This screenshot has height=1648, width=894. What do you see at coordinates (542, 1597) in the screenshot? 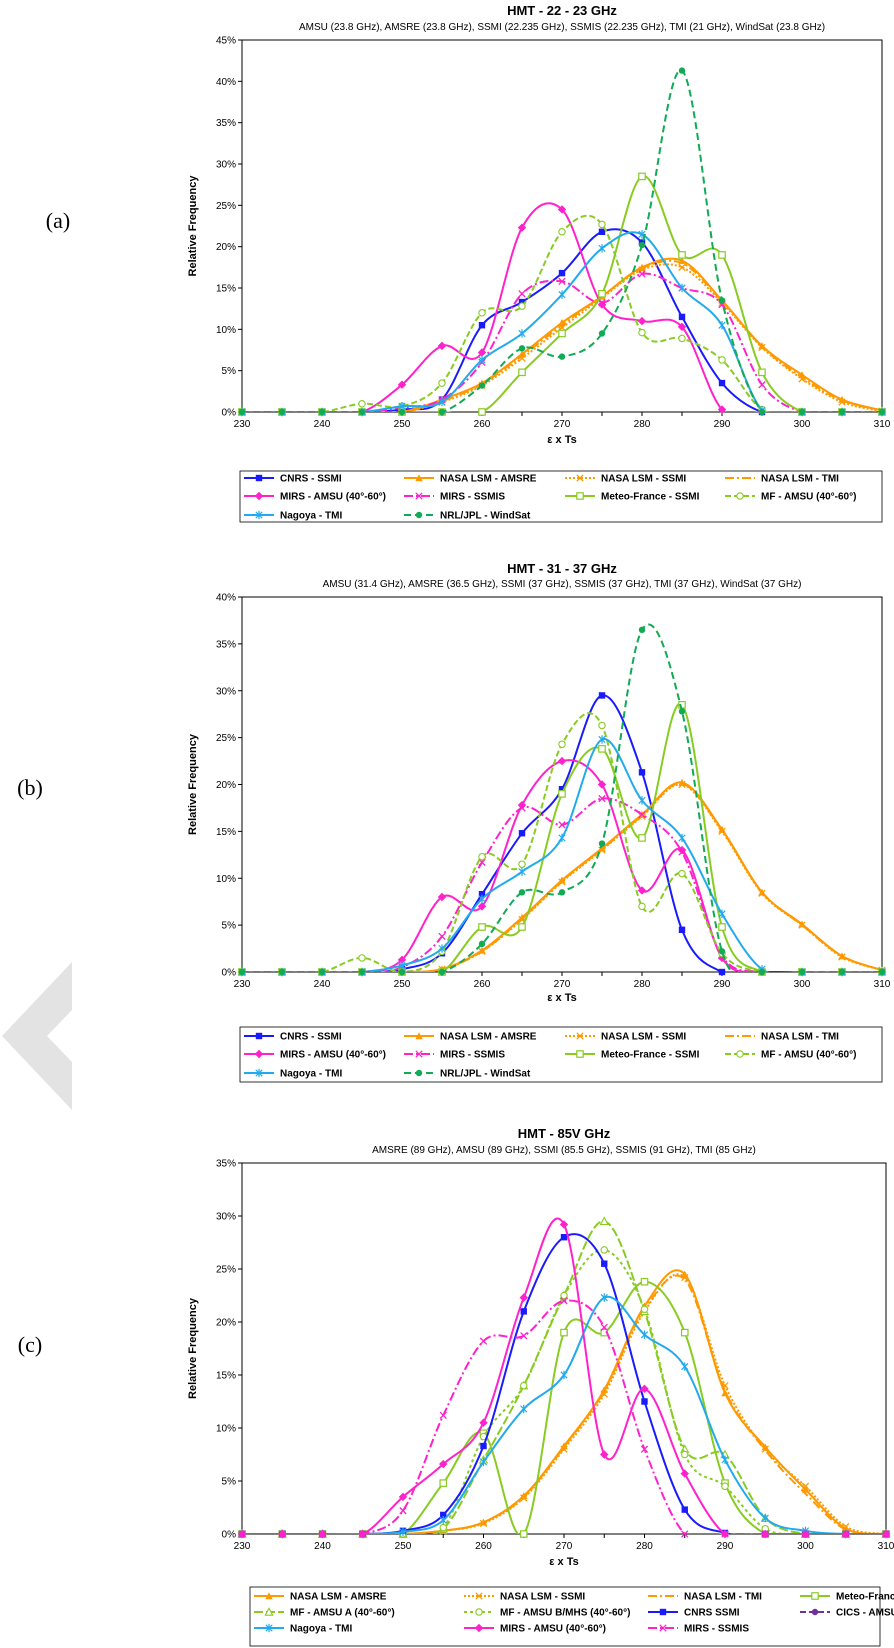
I see `legend-label: NASA LSM - SSMI` at bounding box center [542, 1597].